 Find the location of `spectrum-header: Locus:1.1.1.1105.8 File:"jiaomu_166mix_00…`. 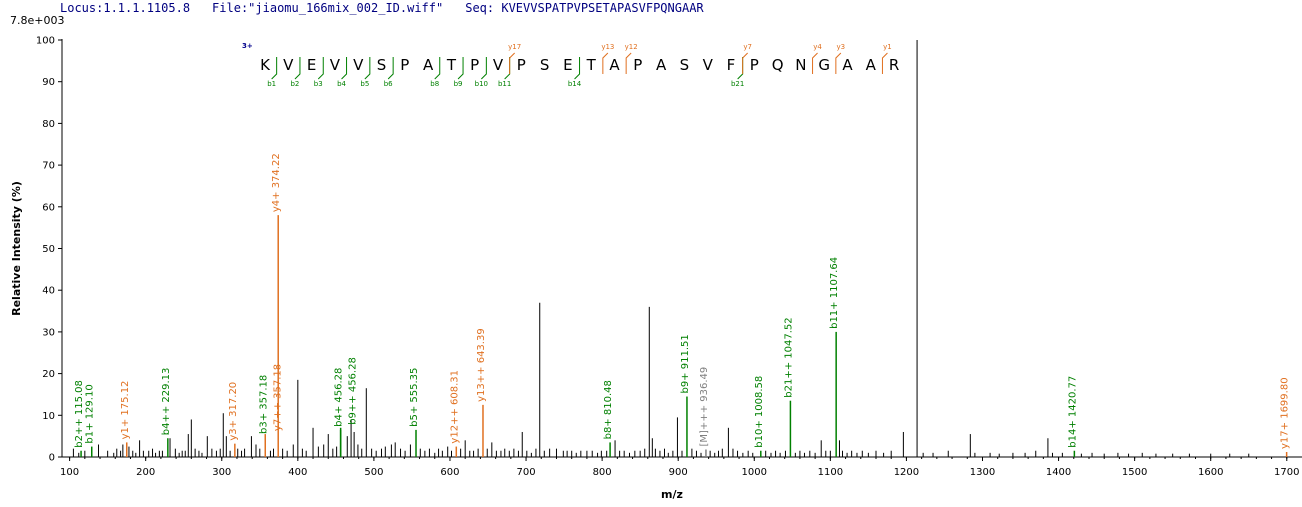

spectrum-header: Locus:1.1.1.1105.8 File:"jiaomu_166mix_00… is located at coordinates (393, 8).